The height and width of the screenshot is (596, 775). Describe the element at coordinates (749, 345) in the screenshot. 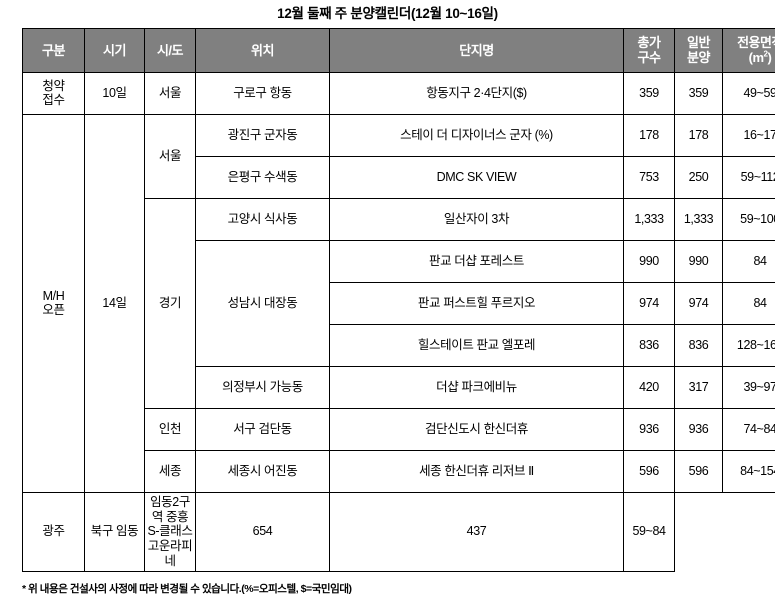

I see `cell-exclusive-area: 128~162` at that location.